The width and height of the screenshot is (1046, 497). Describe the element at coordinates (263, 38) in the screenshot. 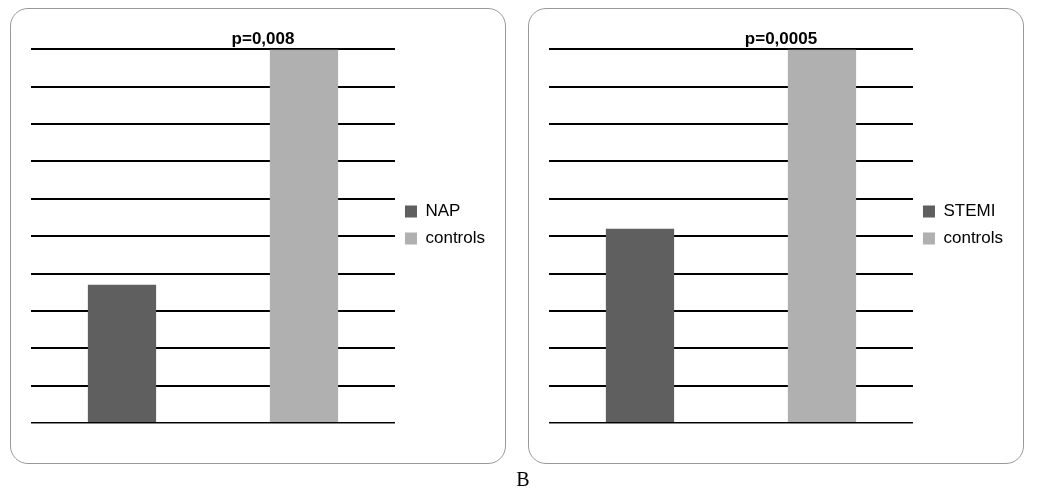

I see `chart-title: p=0,008` at that location.